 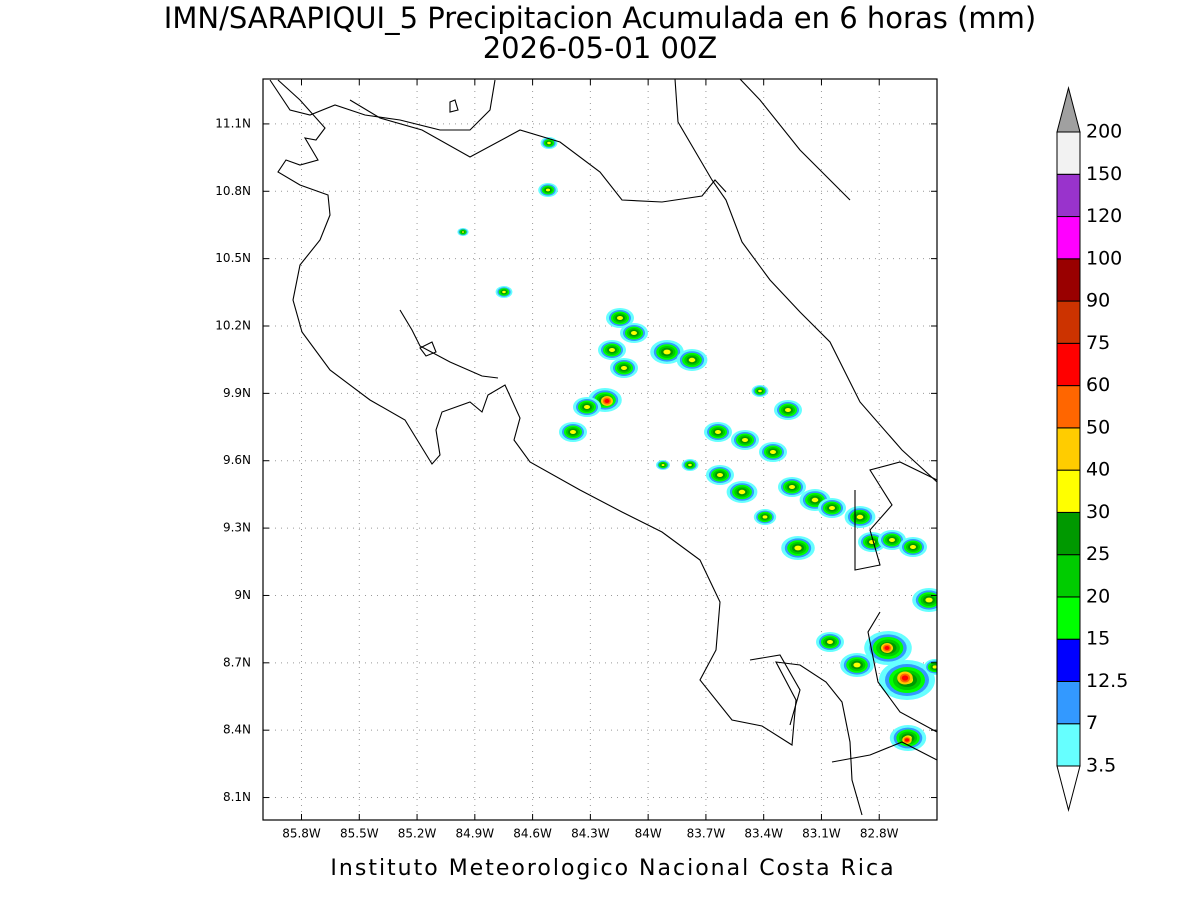 What do you see at coordinates (359, 834) in the screenshot?
I see `x-tick-label: 85.5W` at bounding box center [359, 834].